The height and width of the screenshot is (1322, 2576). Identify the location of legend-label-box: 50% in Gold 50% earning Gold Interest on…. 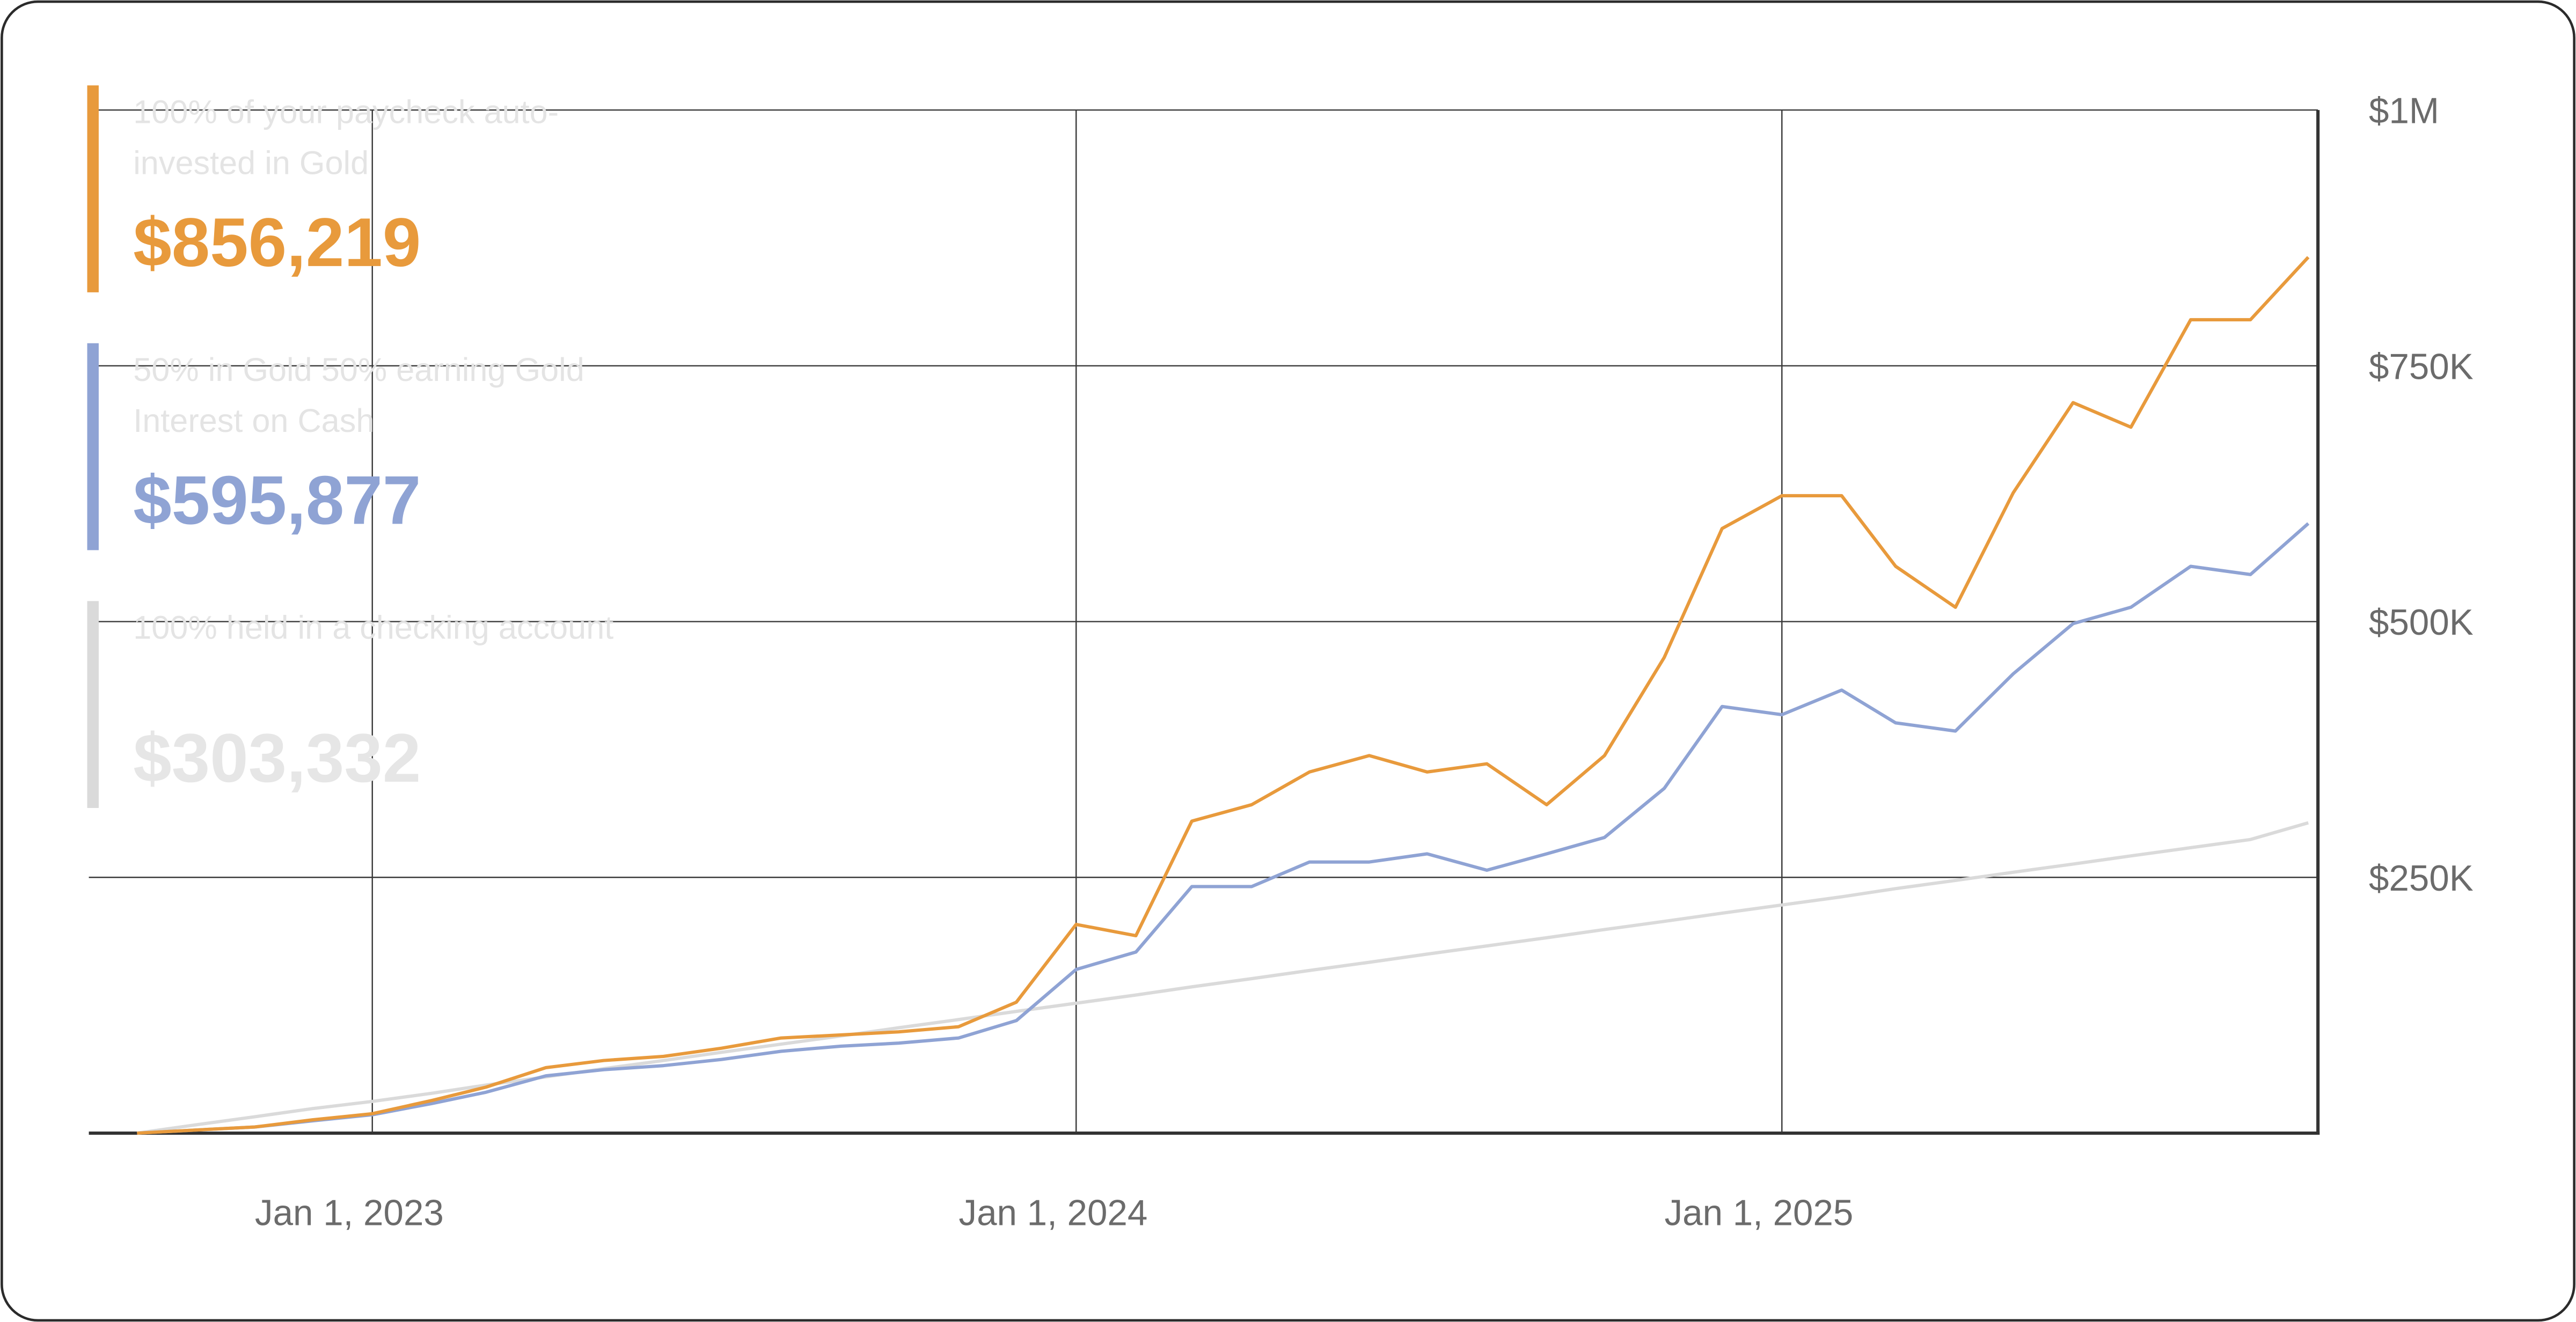
(358, 396).